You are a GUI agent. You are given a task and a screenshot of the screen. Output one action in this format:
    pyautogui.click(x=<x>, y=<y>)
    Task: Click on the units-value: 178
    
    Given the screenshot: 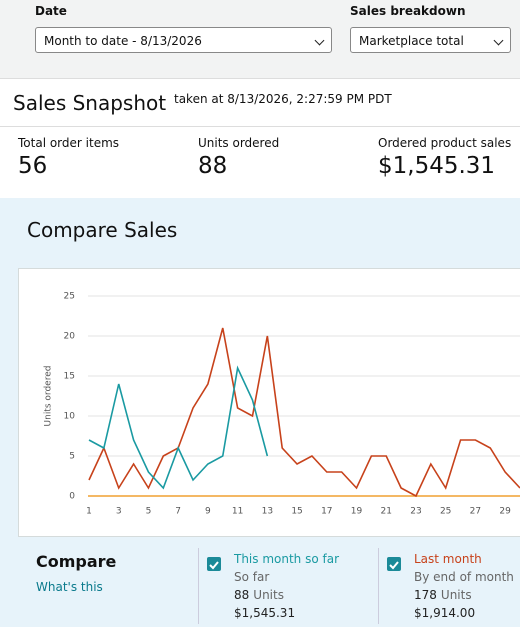 What is the action you would take?
    pyautogui.click(x=425, y=595)
    